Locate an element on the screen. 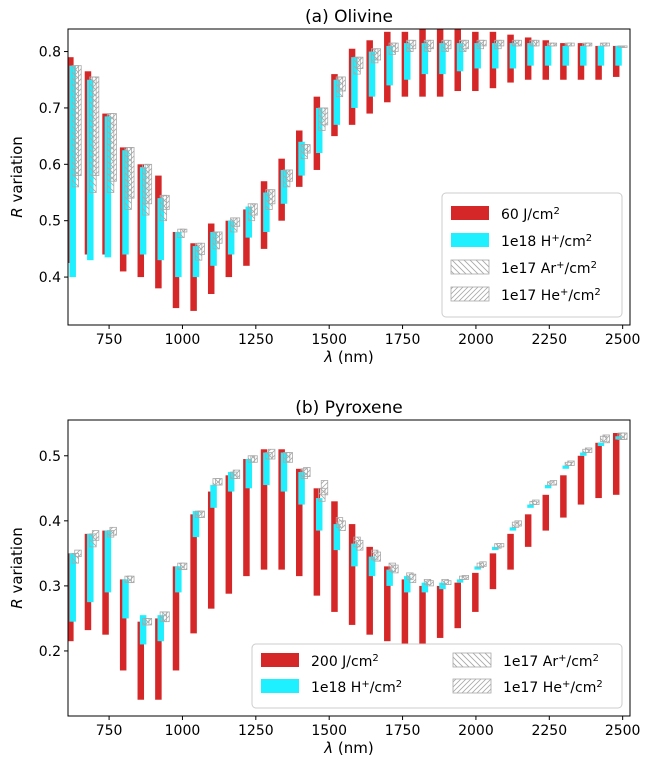 This screenshot has width=658, height=767. y-axis-label: R variation is located at coordinates (17, 177).